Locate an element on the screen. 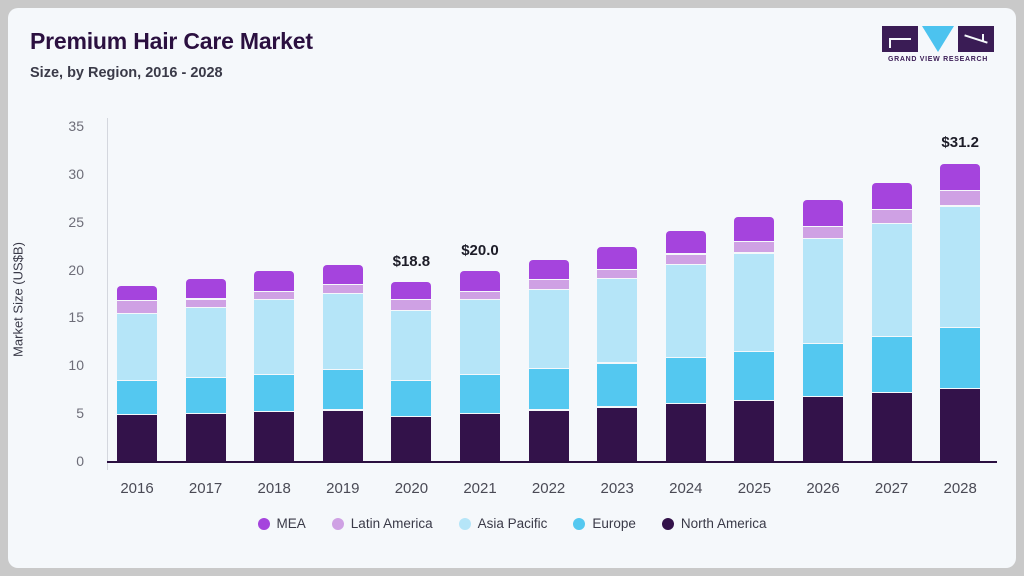 The image size is (1024, 576). y-axis-title: Market Size (US$B) is located at coordinates (18, 299).